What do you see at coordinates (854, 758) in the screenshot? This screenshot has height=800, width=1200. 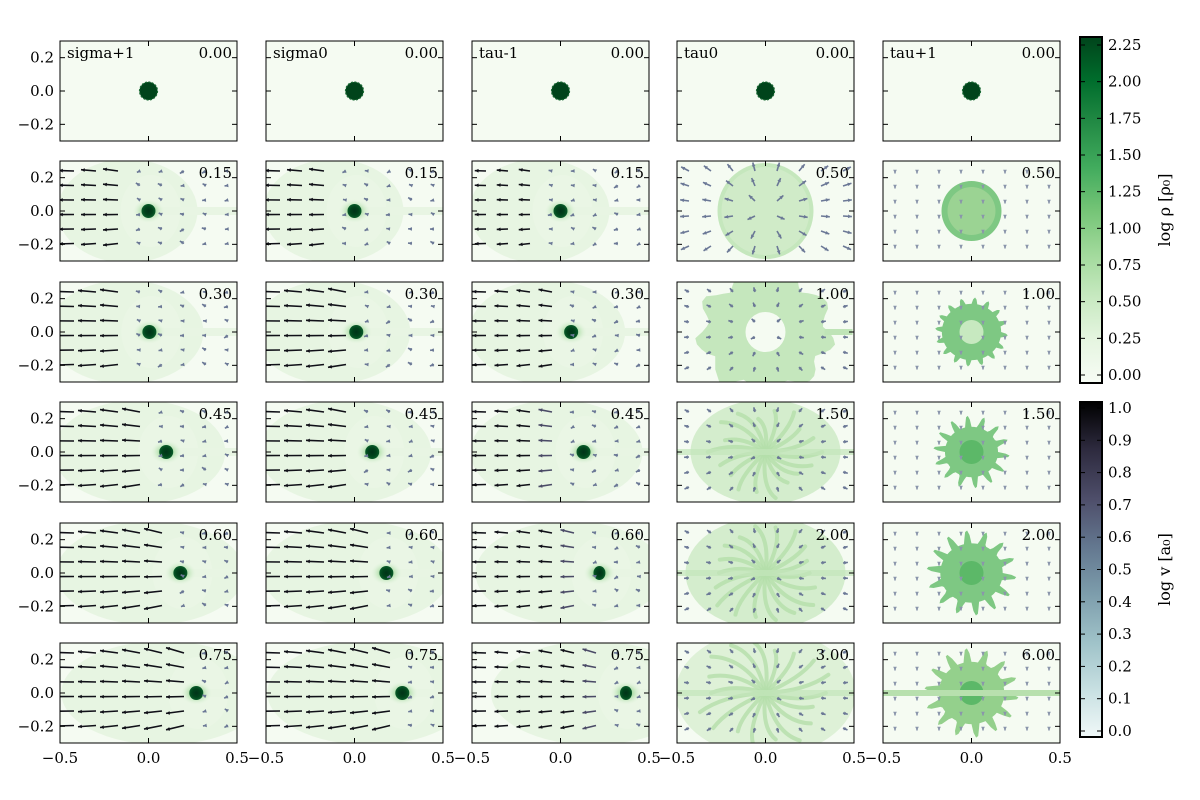 I see `x-tick-label: 0.5` at bounding box center [854, 758].